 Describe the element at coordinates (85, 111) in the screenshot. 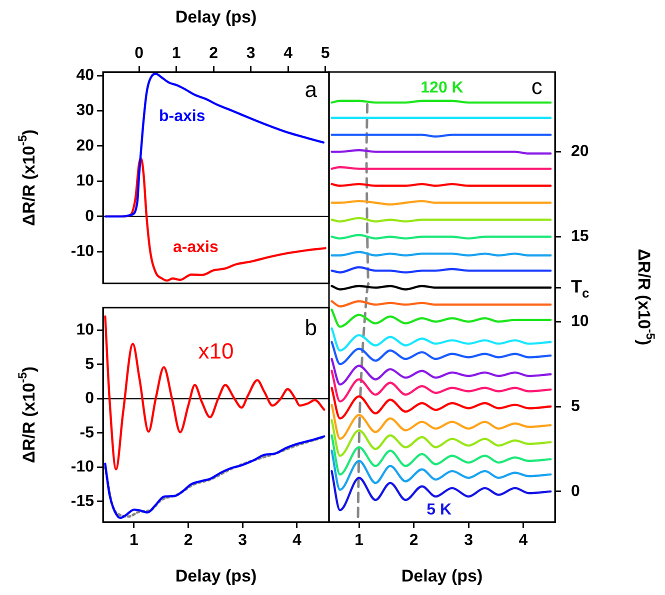

I see `y-tick-label: 30` at that location.